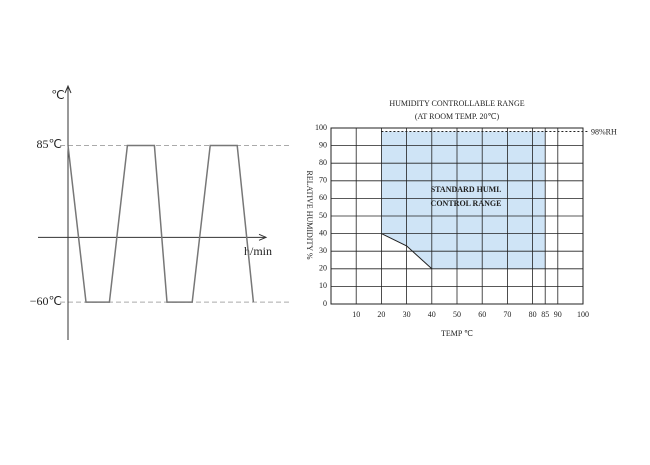 The height and width of the screenshot is (465, 650). I want to click on x-tick-label: 20, so click(381, 314).